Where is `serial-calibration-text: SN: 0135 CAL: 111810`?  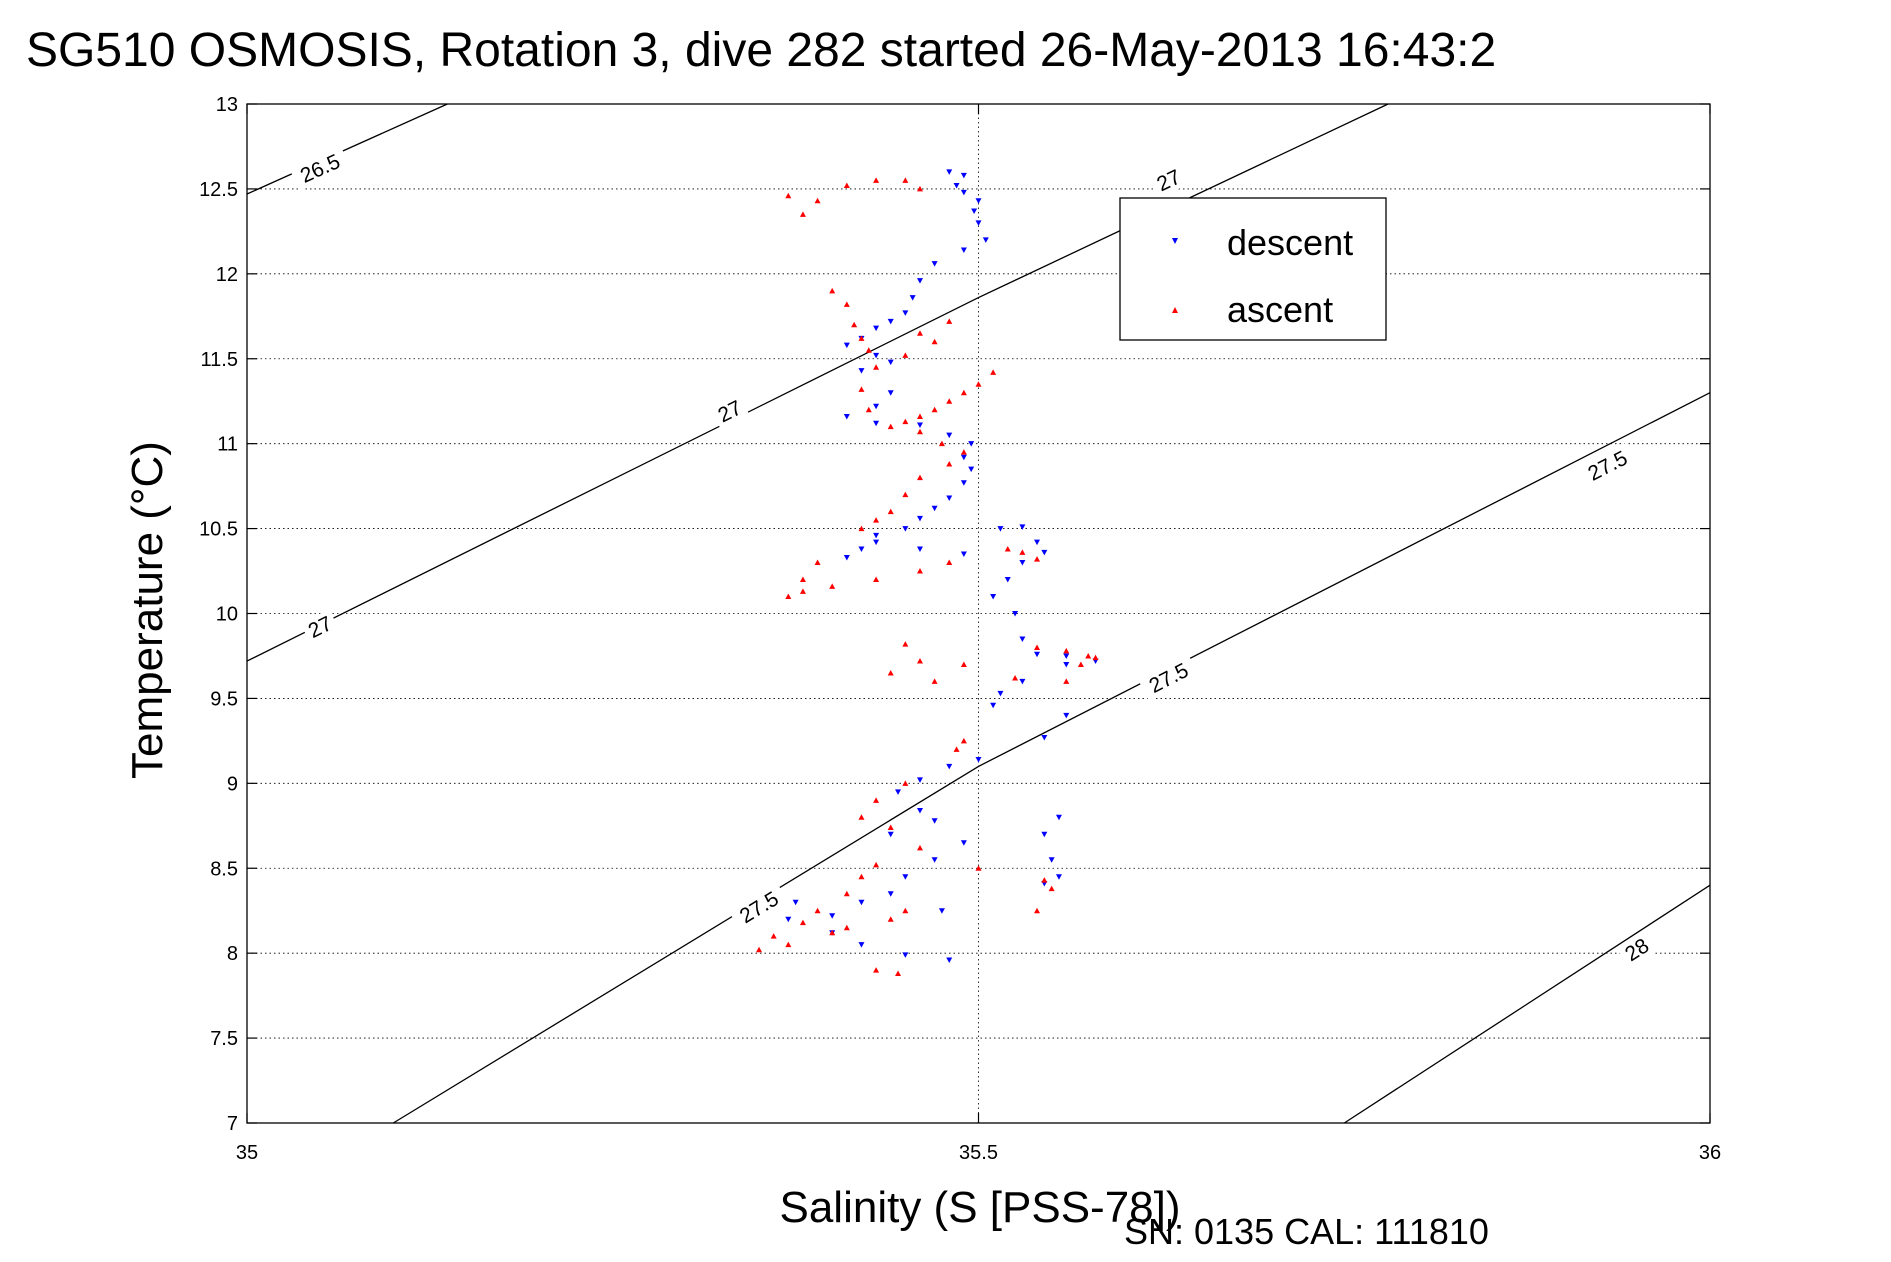 serial-calibration-text: SN: 0135 CAL: 111810 is located at coordinates (1306, 1231).